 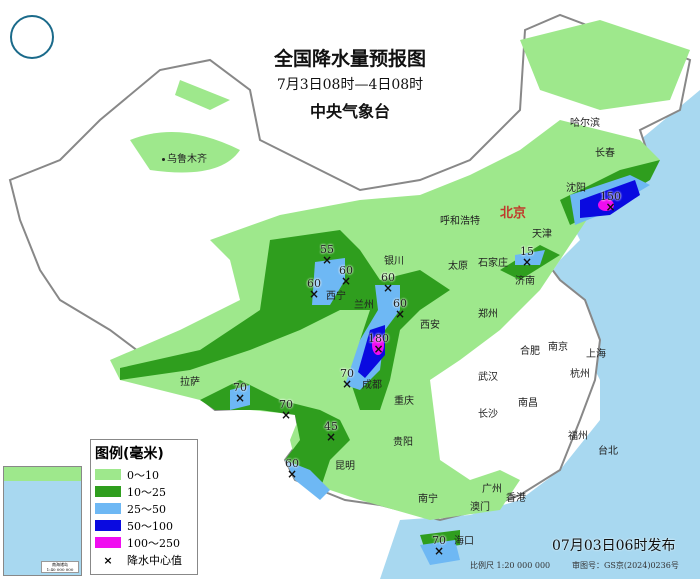 What do you see at coordinates (428, 499) in the screenshot?
I see `city-label: 南宁` at bounding box center [428, 499].